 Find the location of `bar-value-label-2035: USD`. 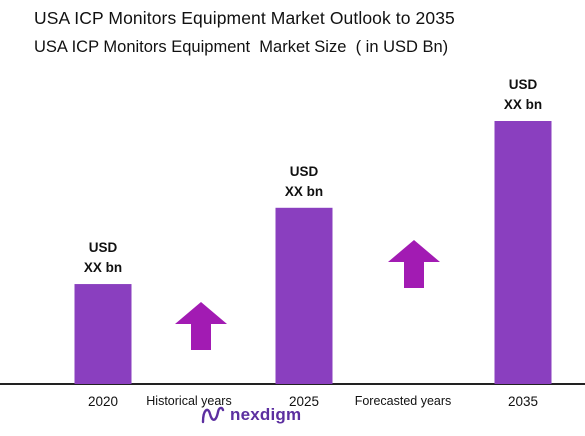

bar-value-label-2035: USD is located at coordinates (523, 84).